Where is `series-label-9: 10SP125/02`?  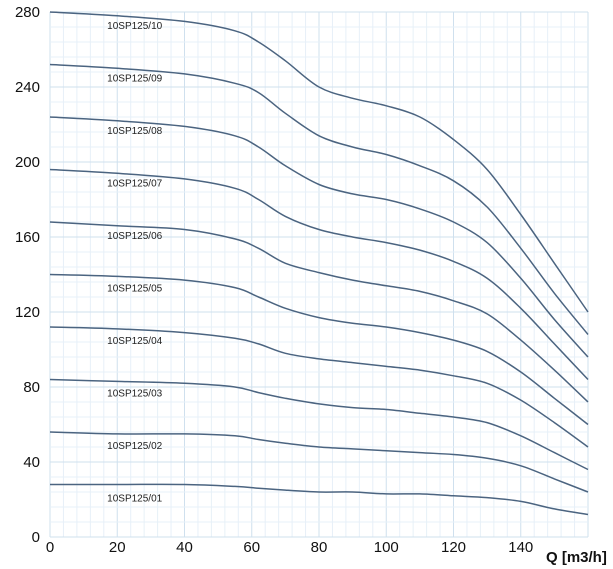
series-label-9: 10SP125/02 is located at coordinates (134, 446).